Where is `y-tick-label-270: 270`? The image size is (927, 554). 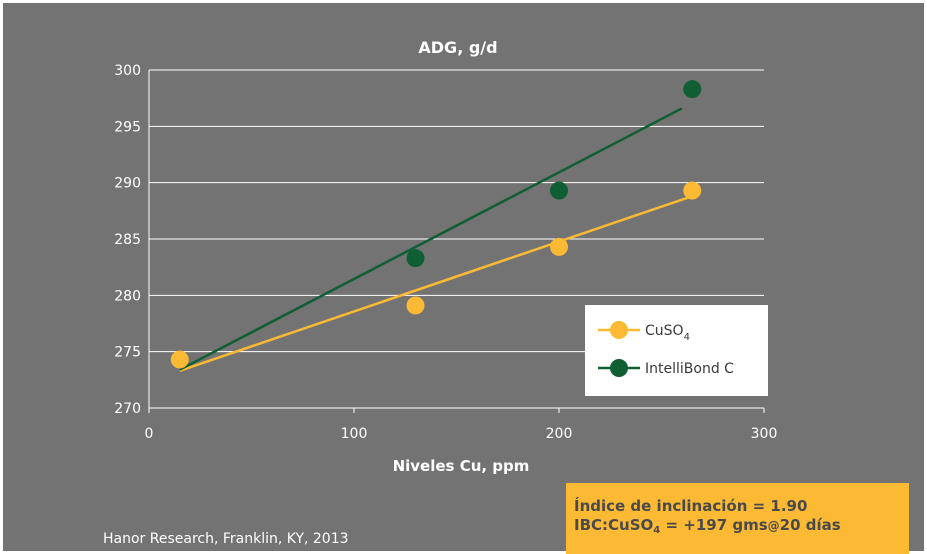 y-tick-label-270: 270 is located at coordinates (127, 409).